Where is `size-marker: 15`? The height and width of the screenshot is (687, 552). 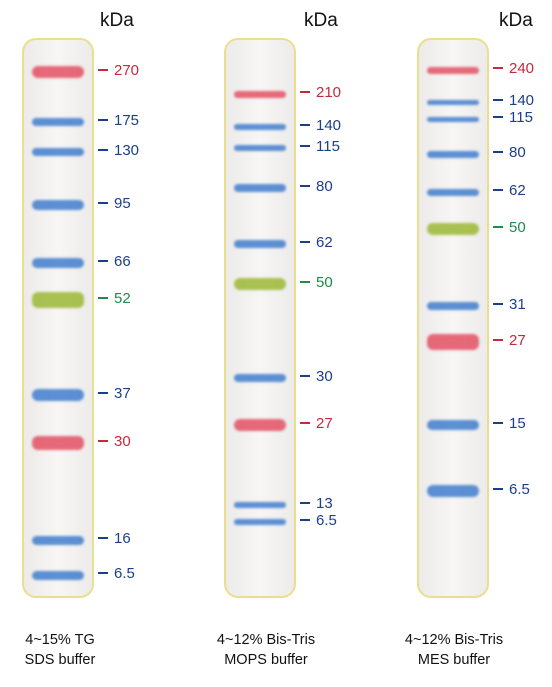
size-marker: 15 is located at coordinates (509, 423).